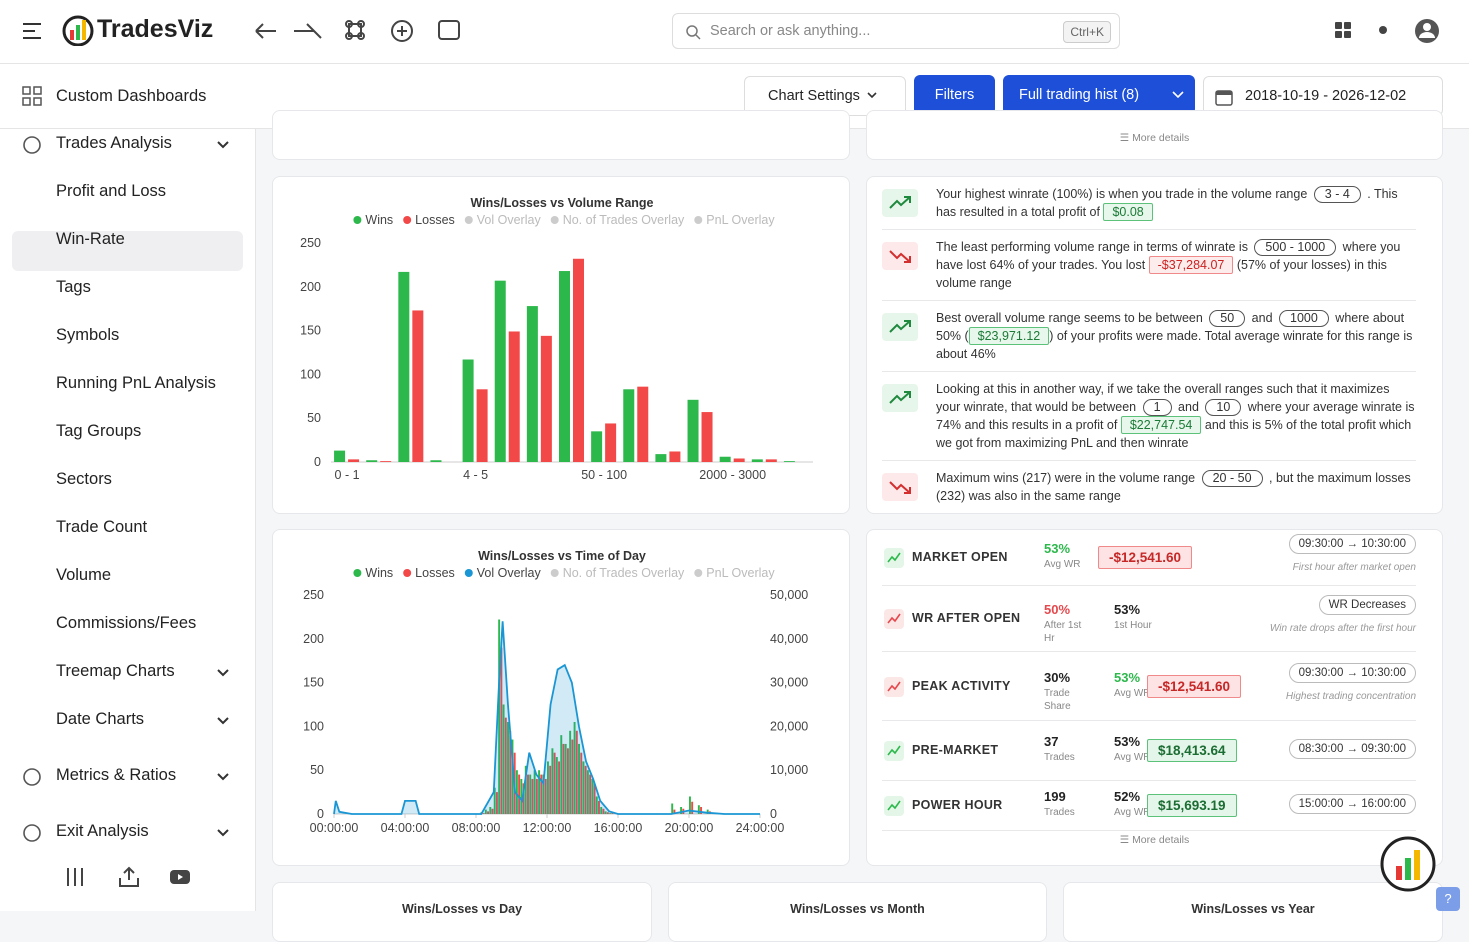  Describe the element at coordinates (1295, 247) in the screenshot. I see `range-pill: 500 - 1000` at that location.